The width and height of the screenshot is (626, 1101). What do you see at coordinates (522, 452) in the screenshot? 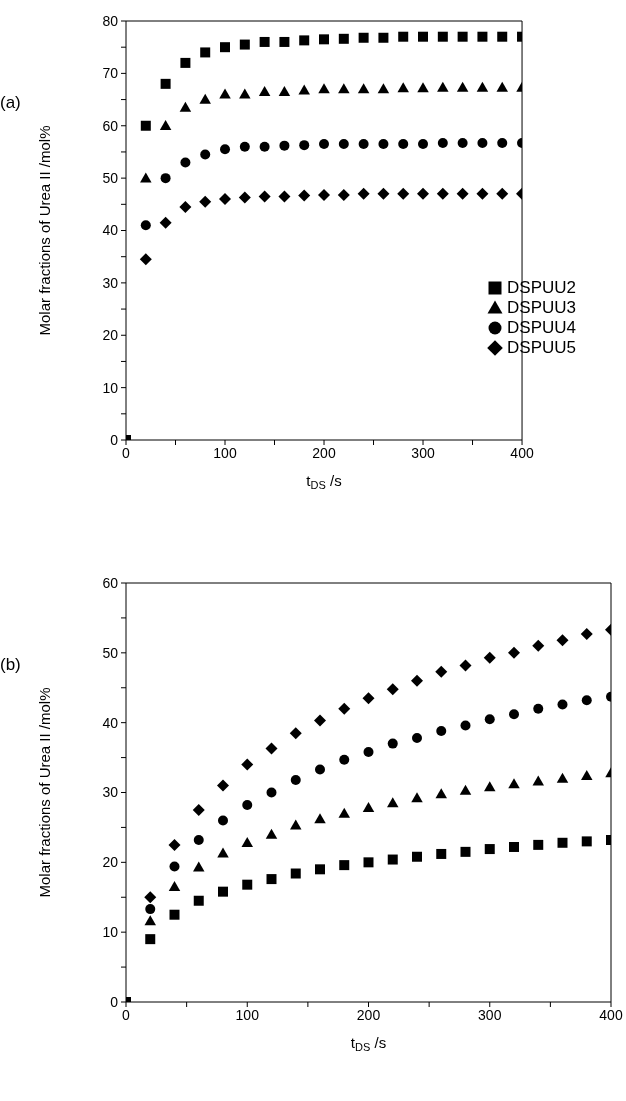
I see `x-tick-label: 400` at bounding box center [522, 452].